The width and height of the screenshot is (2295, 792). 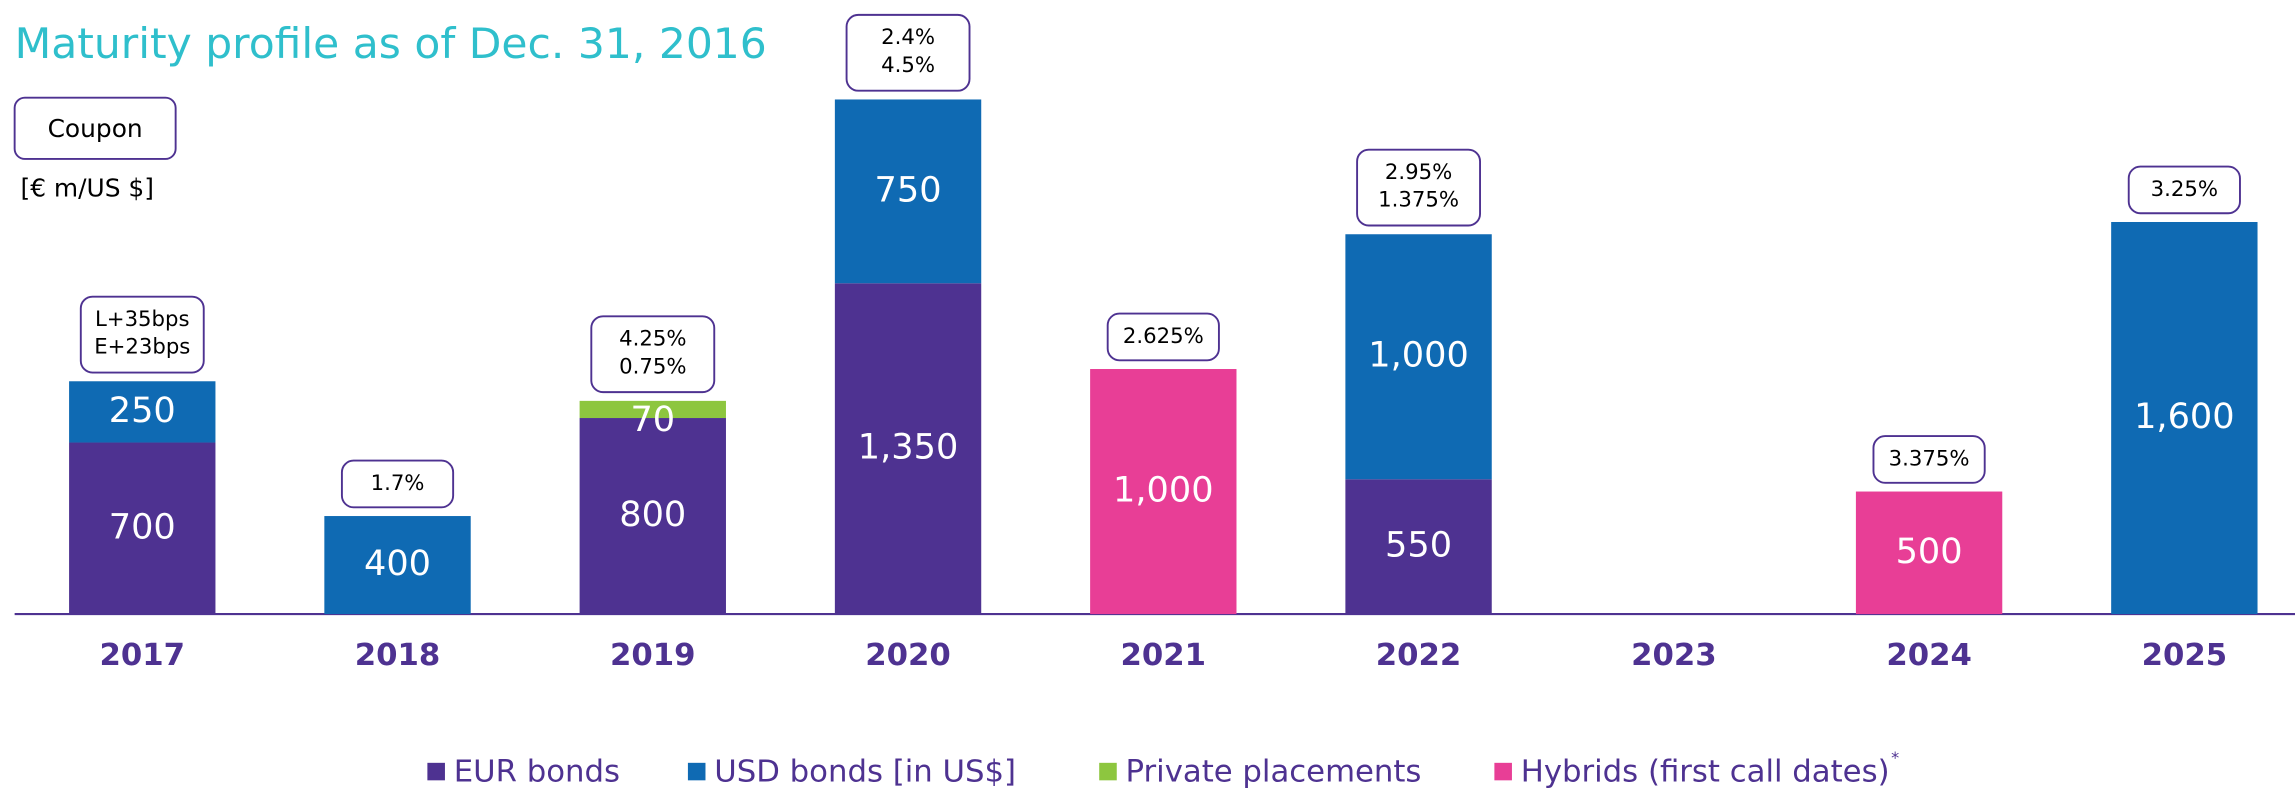 What do you see at coordinates (908, 36) in the screenshot?
I see `coupon-label: 2.4%` at bounding box center [908, 36].